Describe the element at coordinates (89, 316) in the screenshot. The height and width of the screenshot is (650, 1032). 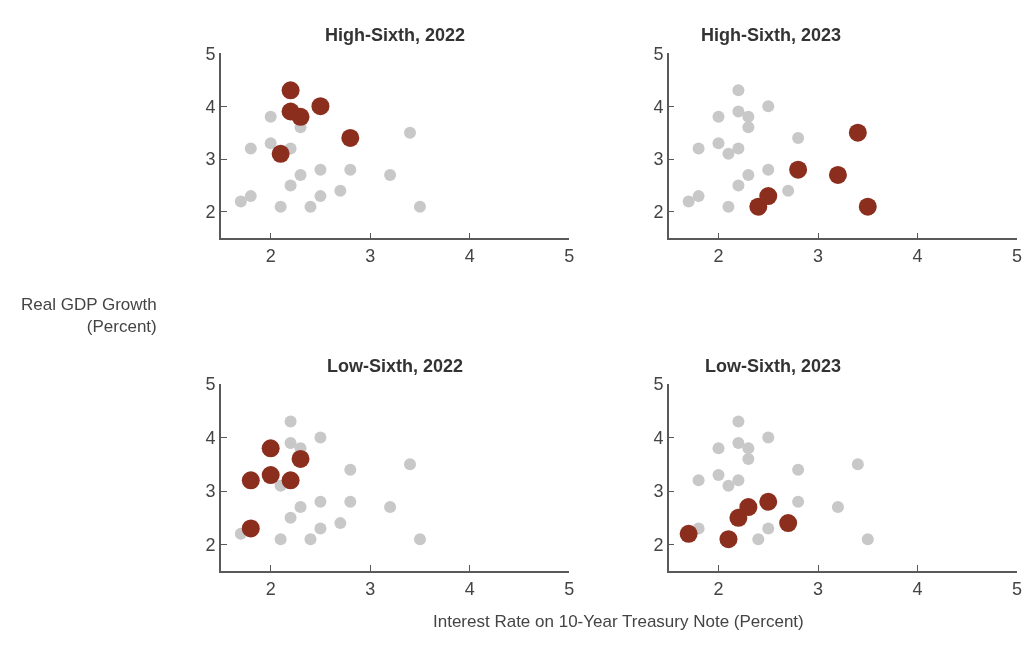
I see `y-axis-title: Real GDP Growth (Percent)` at that location.